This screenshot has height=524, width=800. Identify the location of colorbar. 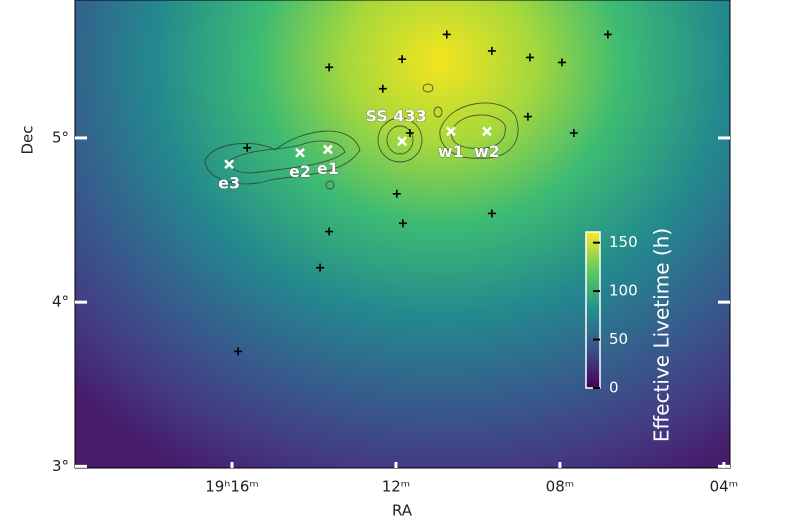
(593, 310).